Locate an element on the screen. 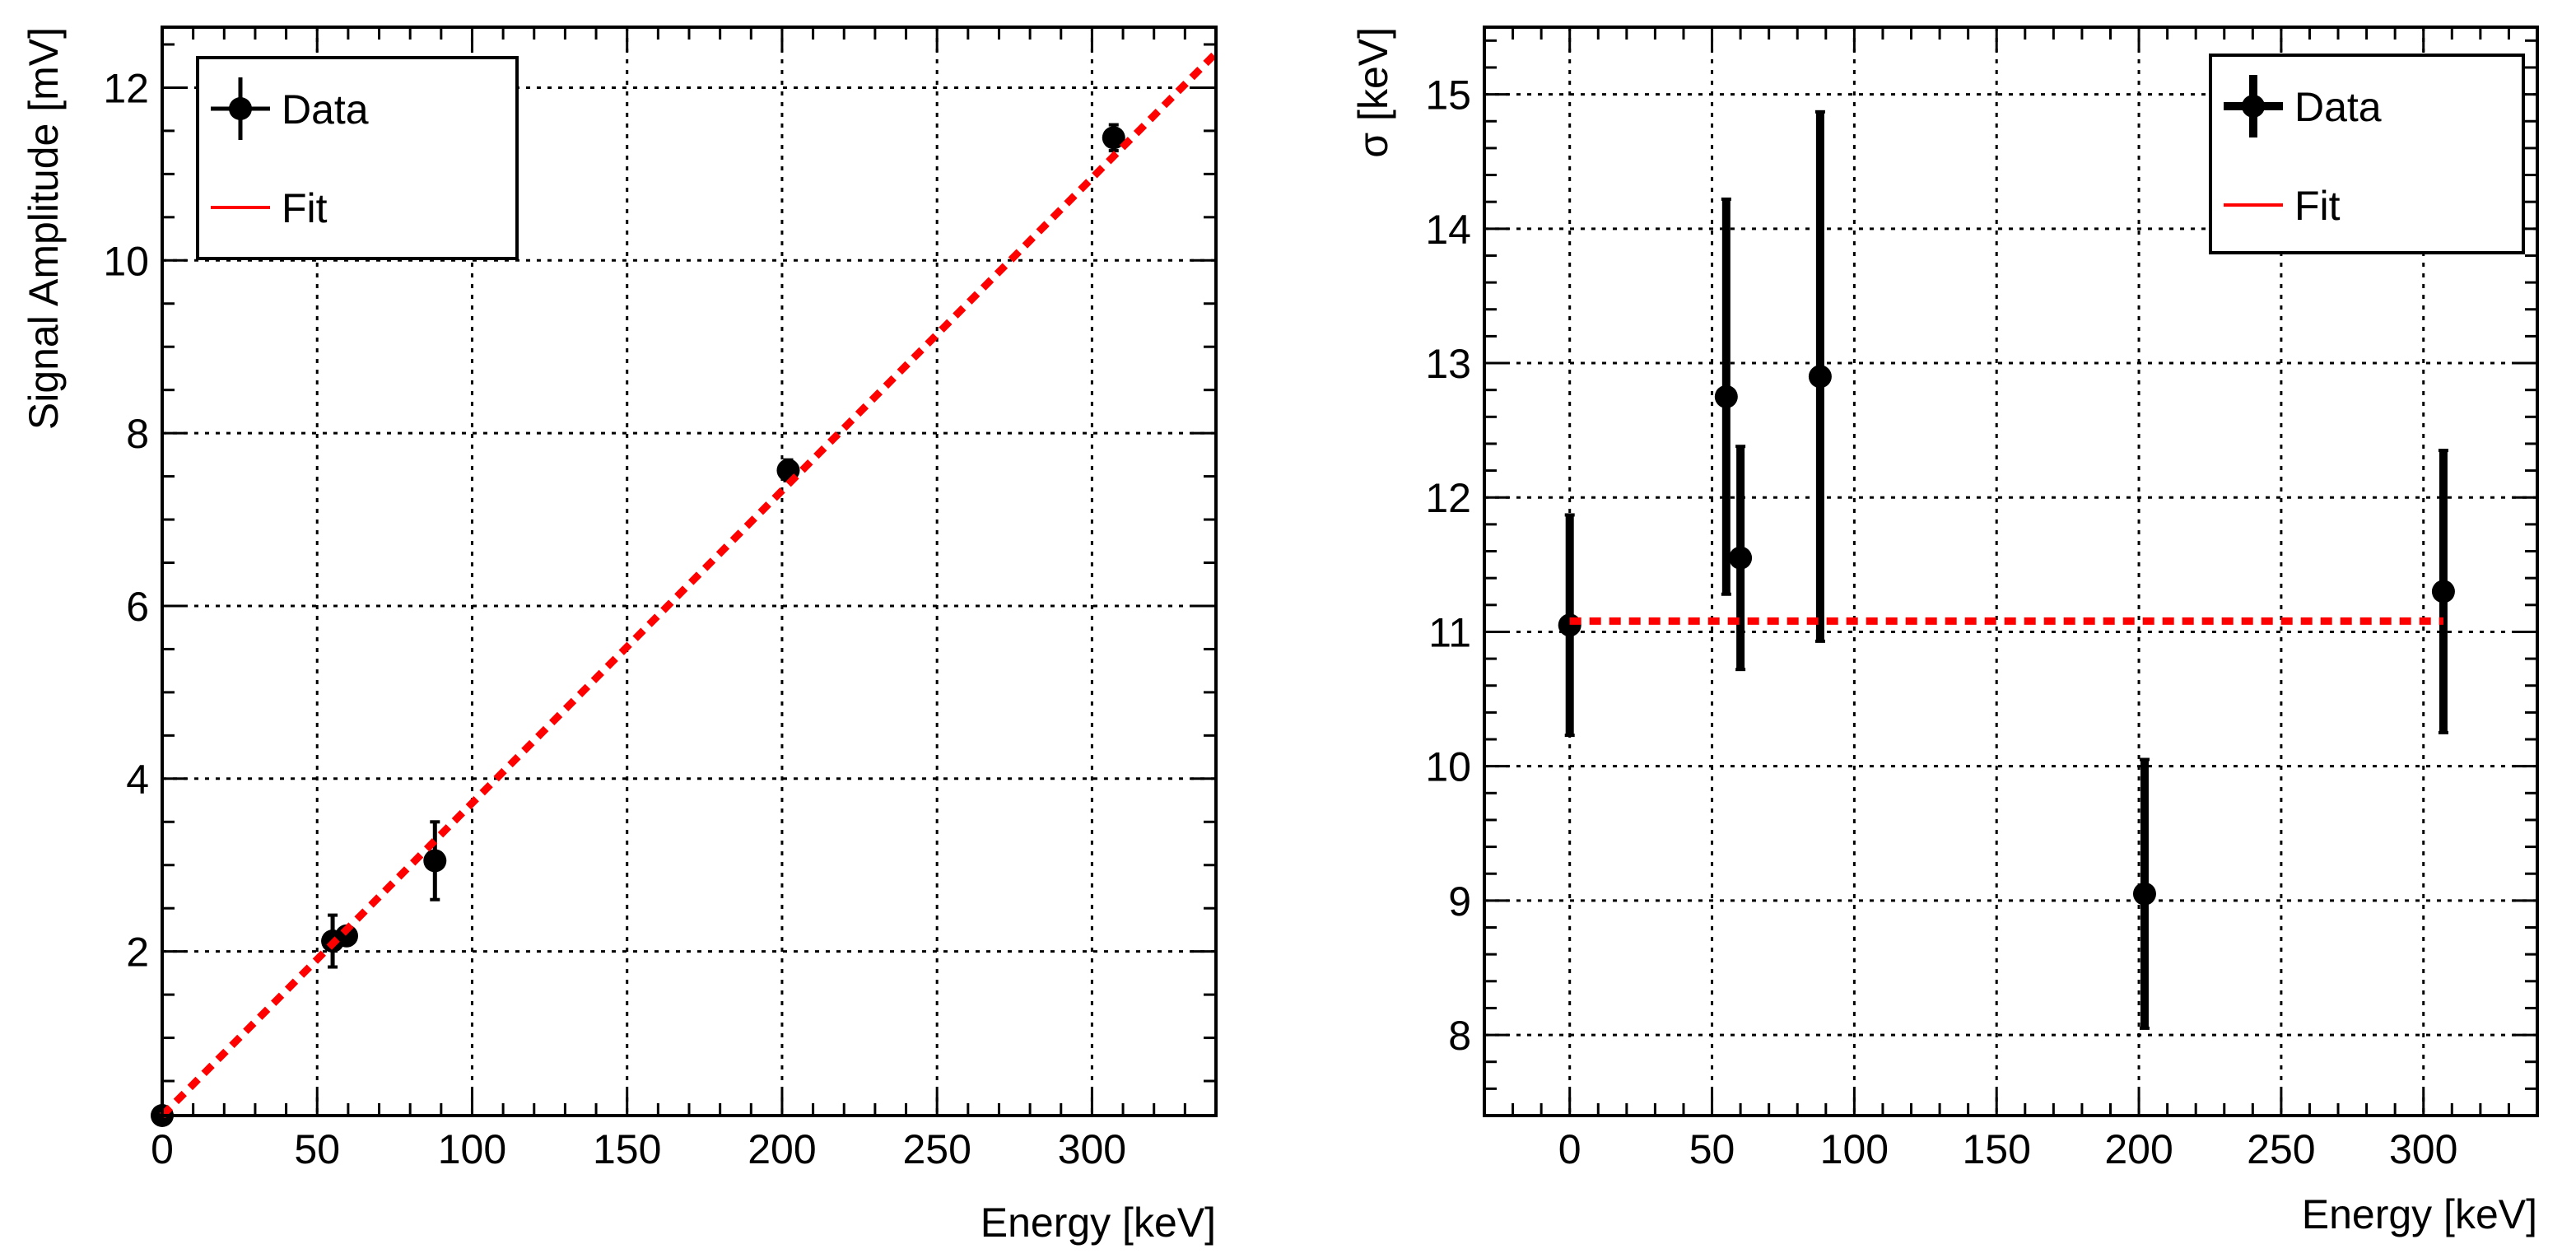  y-tick-label: 15 is located at coordinates (1448, 95).